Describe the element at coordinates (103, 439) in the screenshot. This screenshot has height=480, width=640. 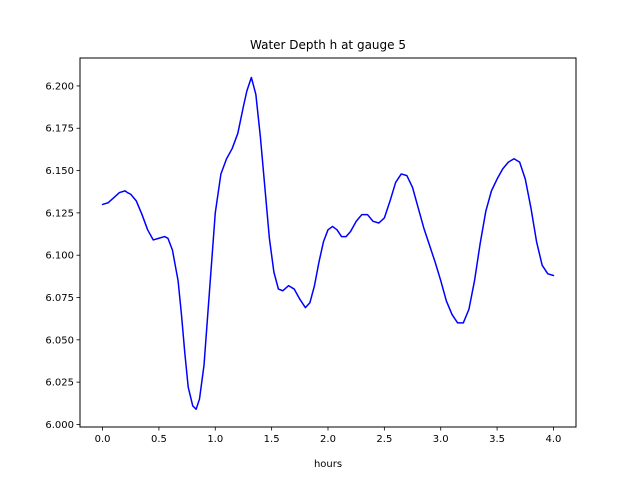
I see `x-tick-label: 0.0` at that location.